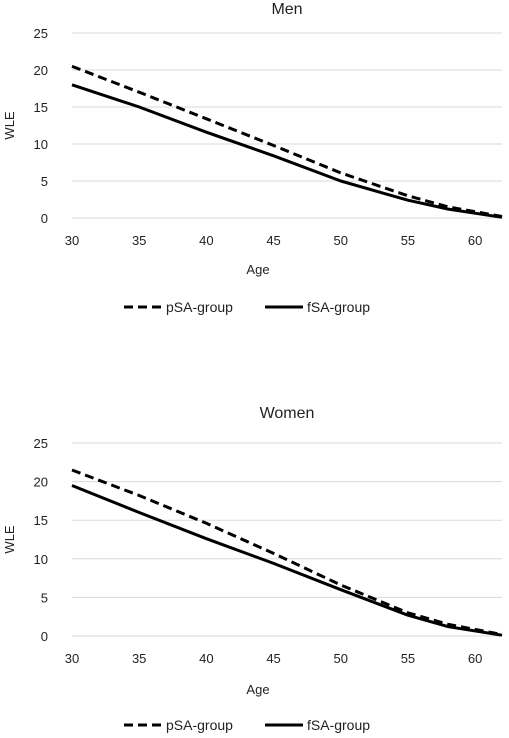  I want to click on chart-title: Women, so click(287, 413).